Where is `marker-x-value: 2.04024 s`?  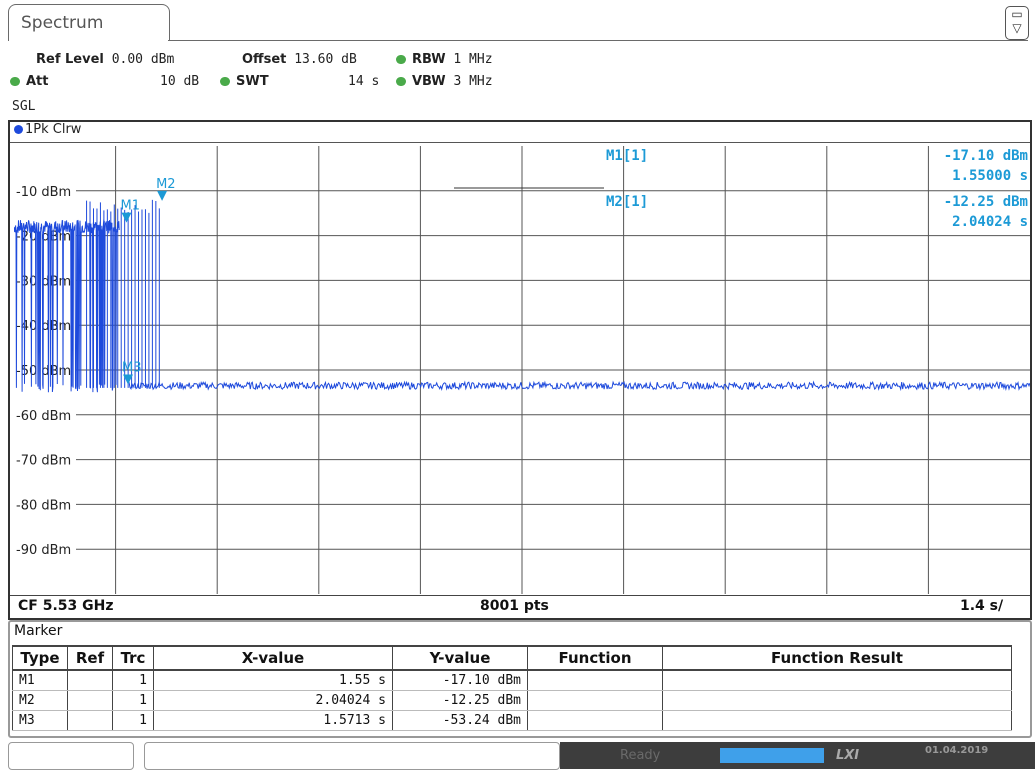 marker-x-value: 2.04024 s is located at coordinates (273, 700).